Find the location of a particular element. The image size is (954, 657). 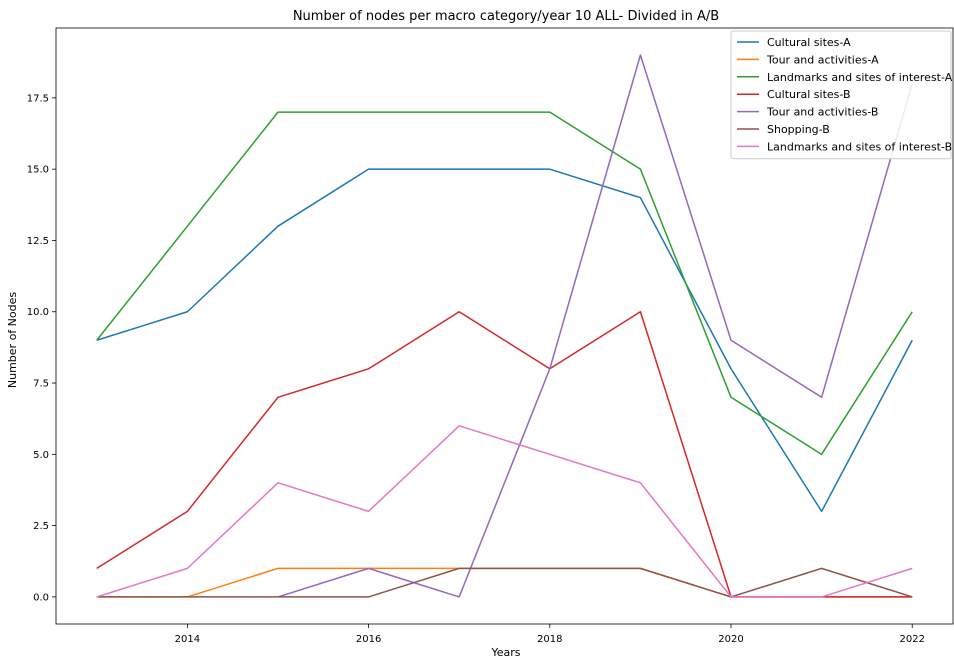

legend-label-6: Landmarks and sites of interest-B is located at coordinates (859, 146).